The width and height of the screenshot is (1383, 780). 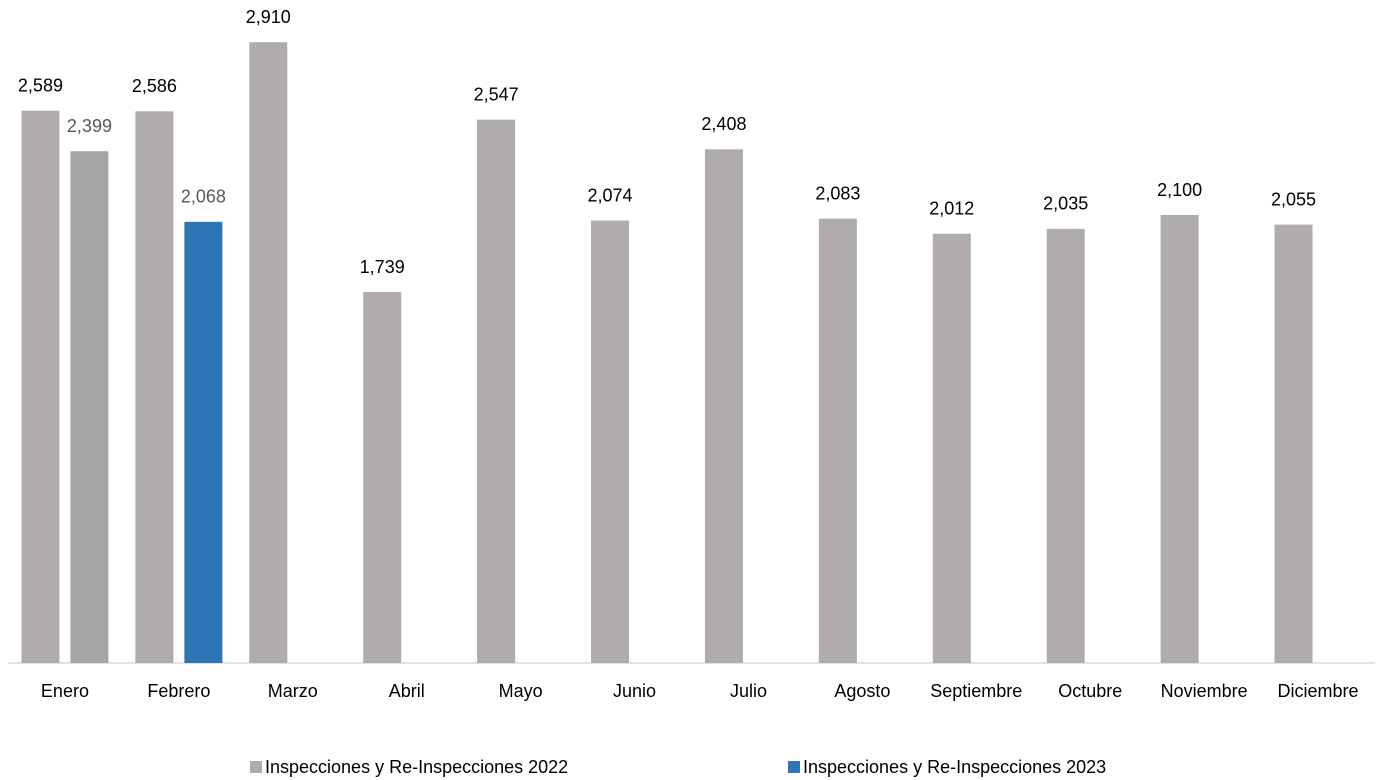 I want to click on data-label: 1,739, so click(x=382, y=267).